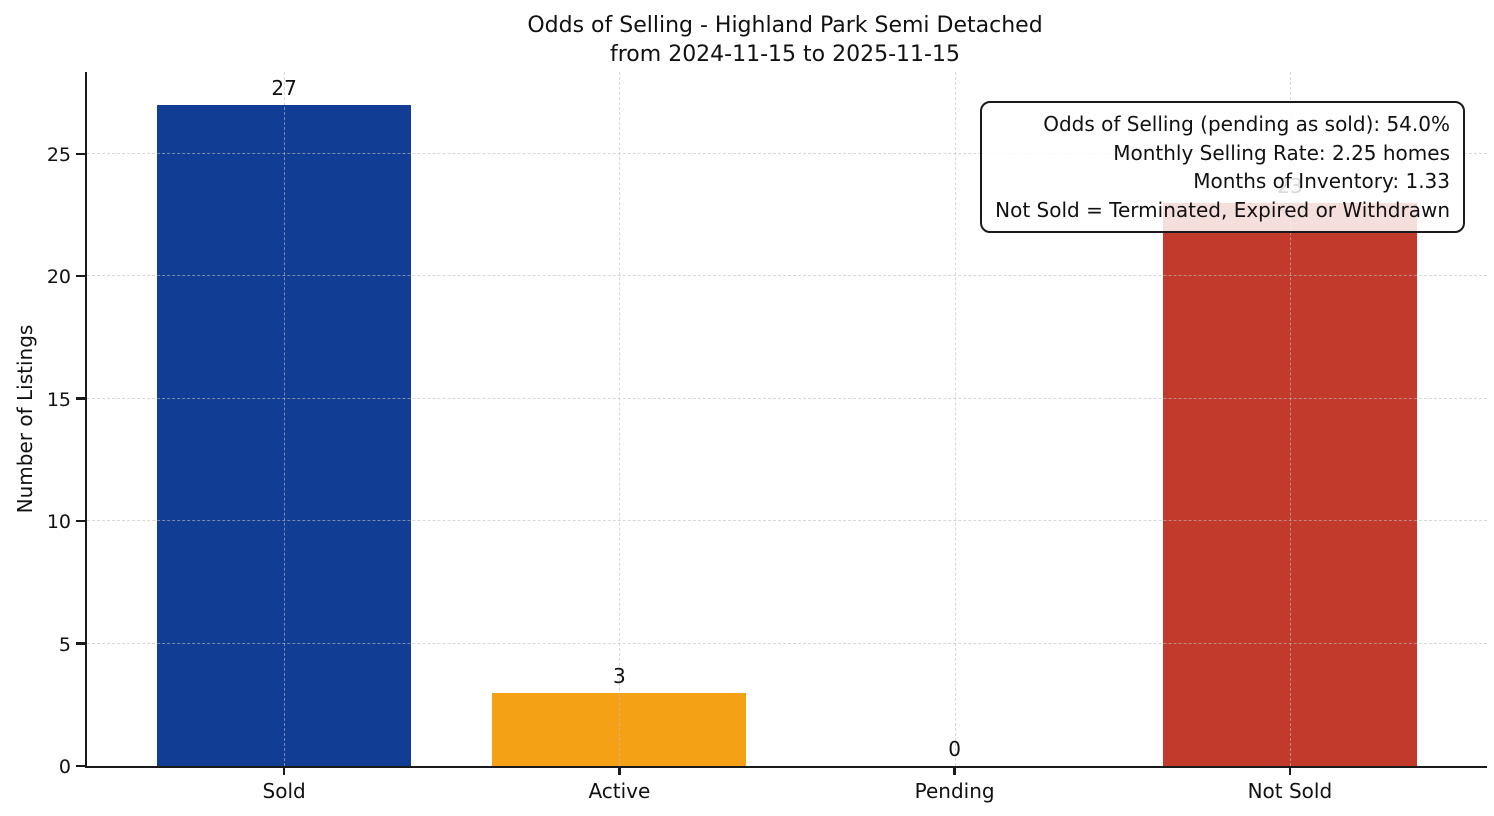 This screenshot has width=1494, height=816. Describe the element at coordinates (58, 522) in the screenshot. I see `y-tick-label: 10` at that location.